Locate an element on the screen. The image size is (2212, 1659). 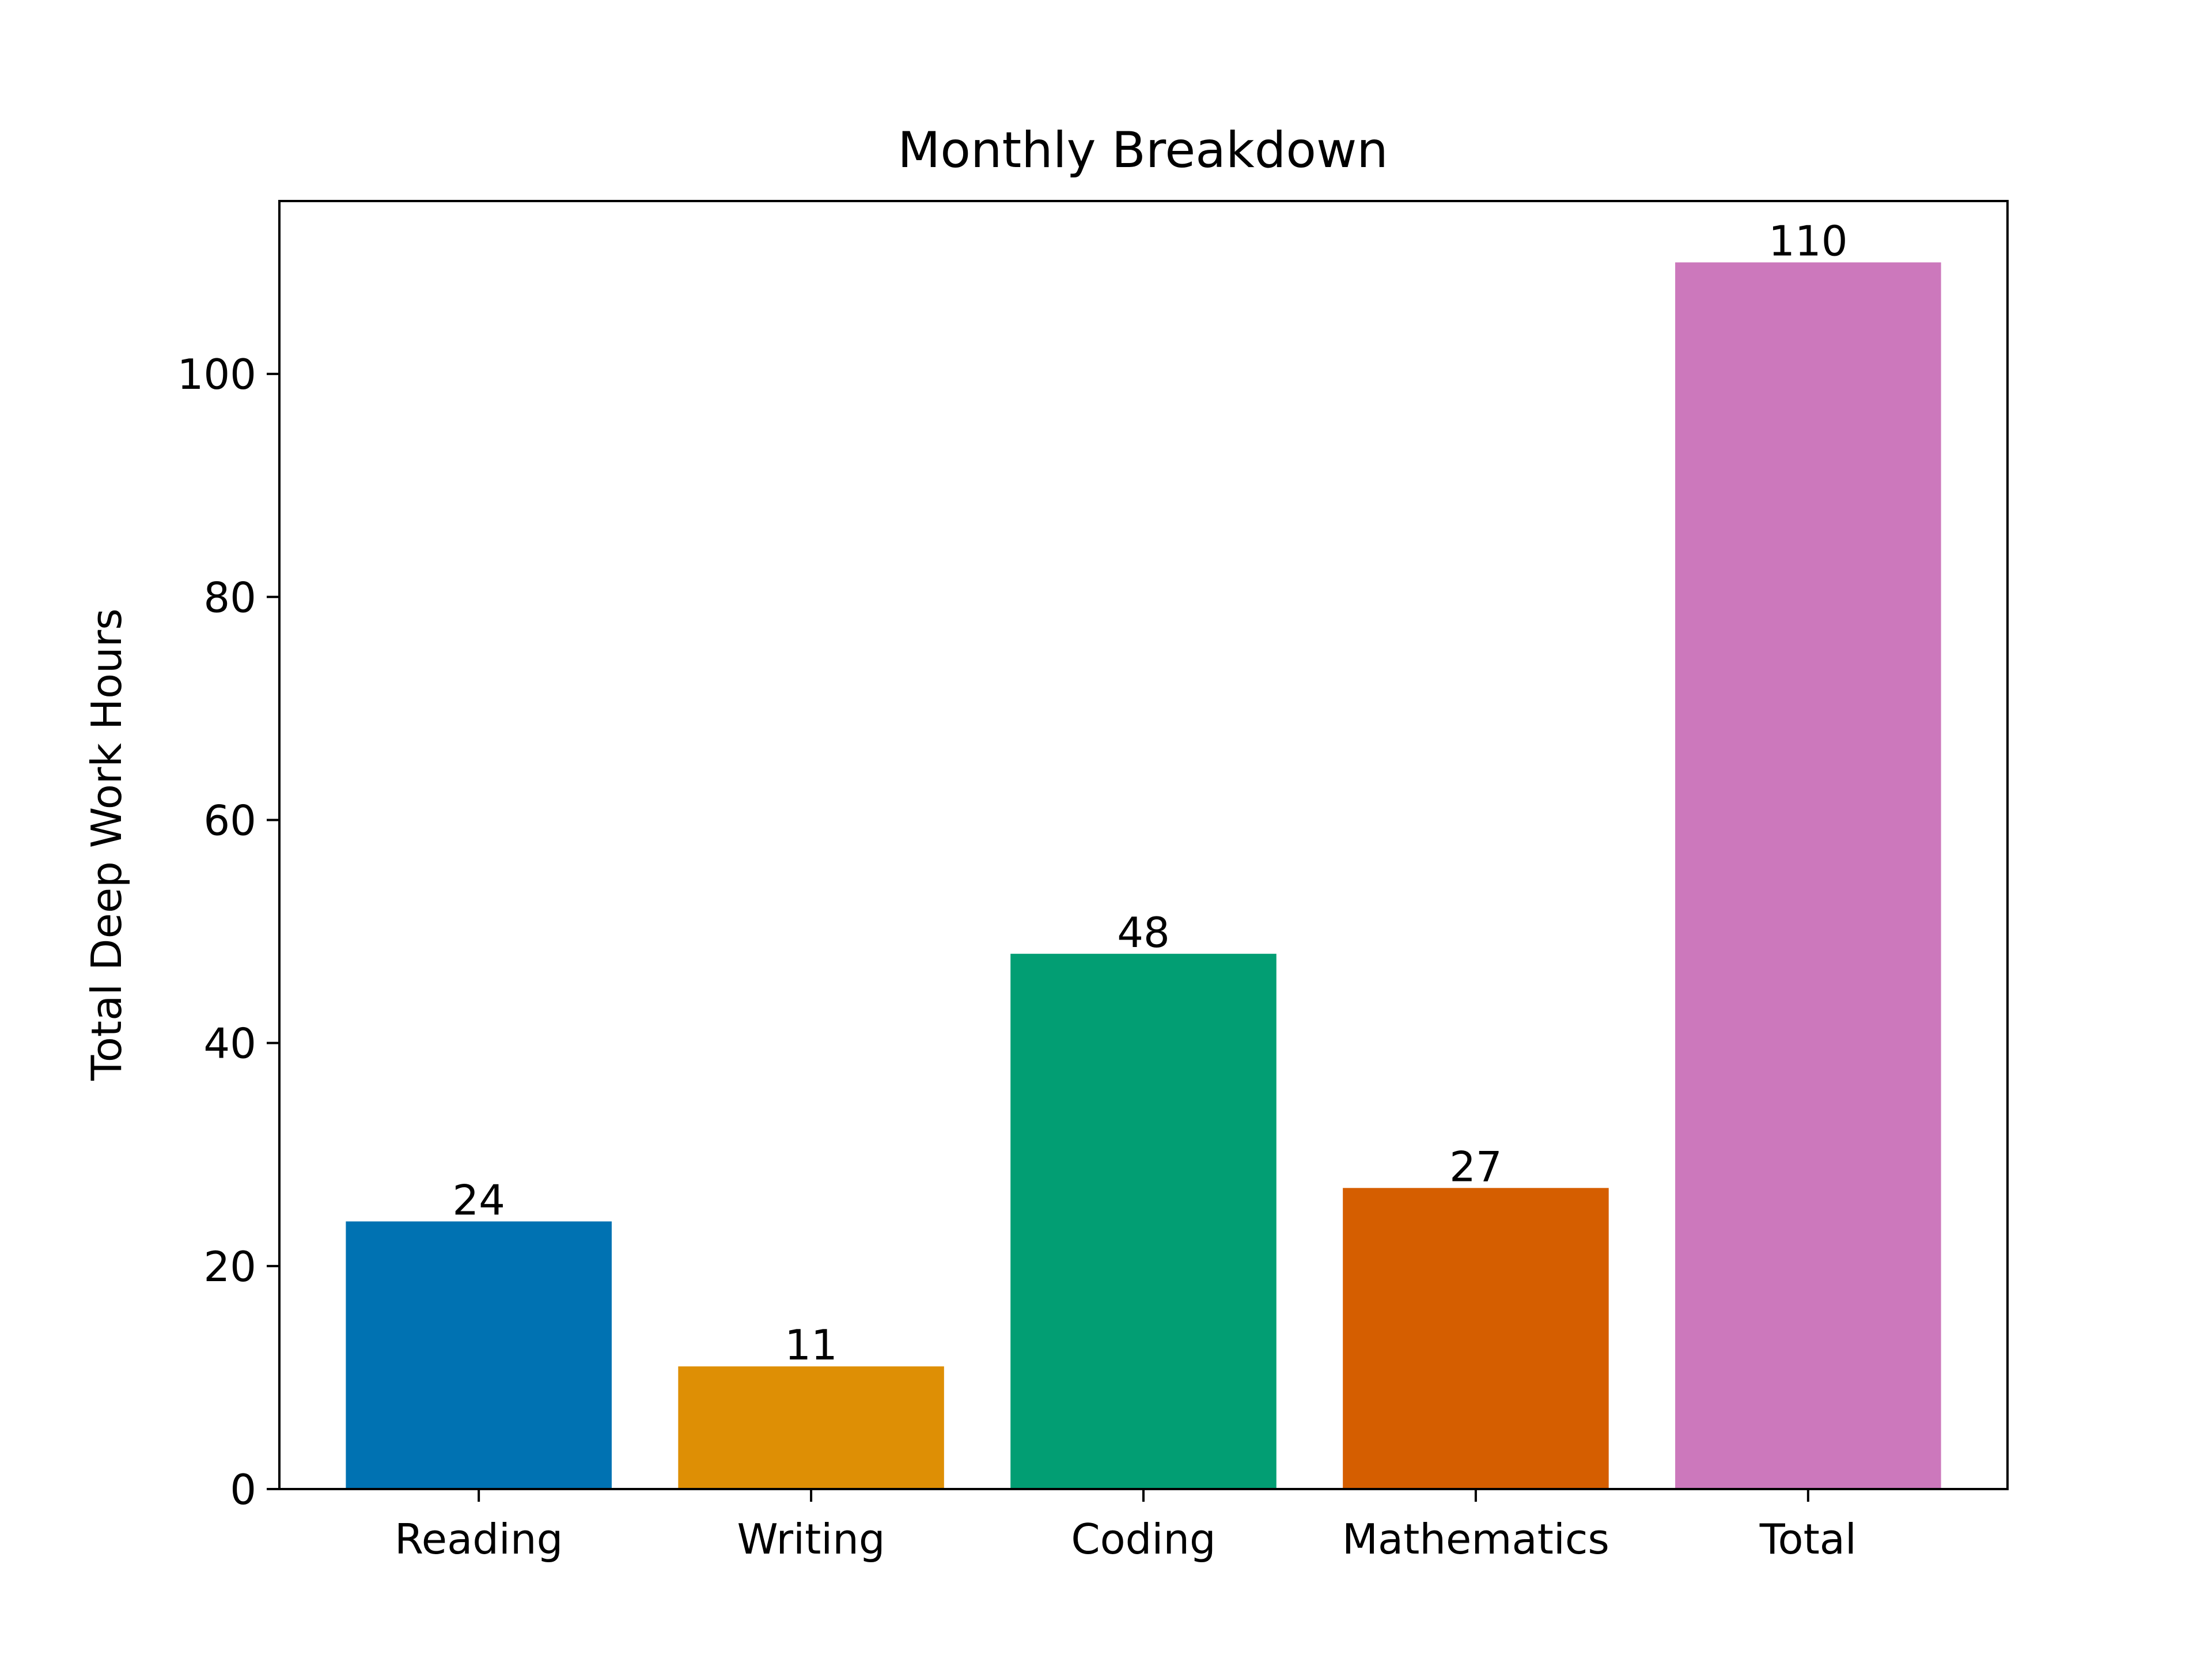
bar-mathematics is located at coordinates (1476, 1338).